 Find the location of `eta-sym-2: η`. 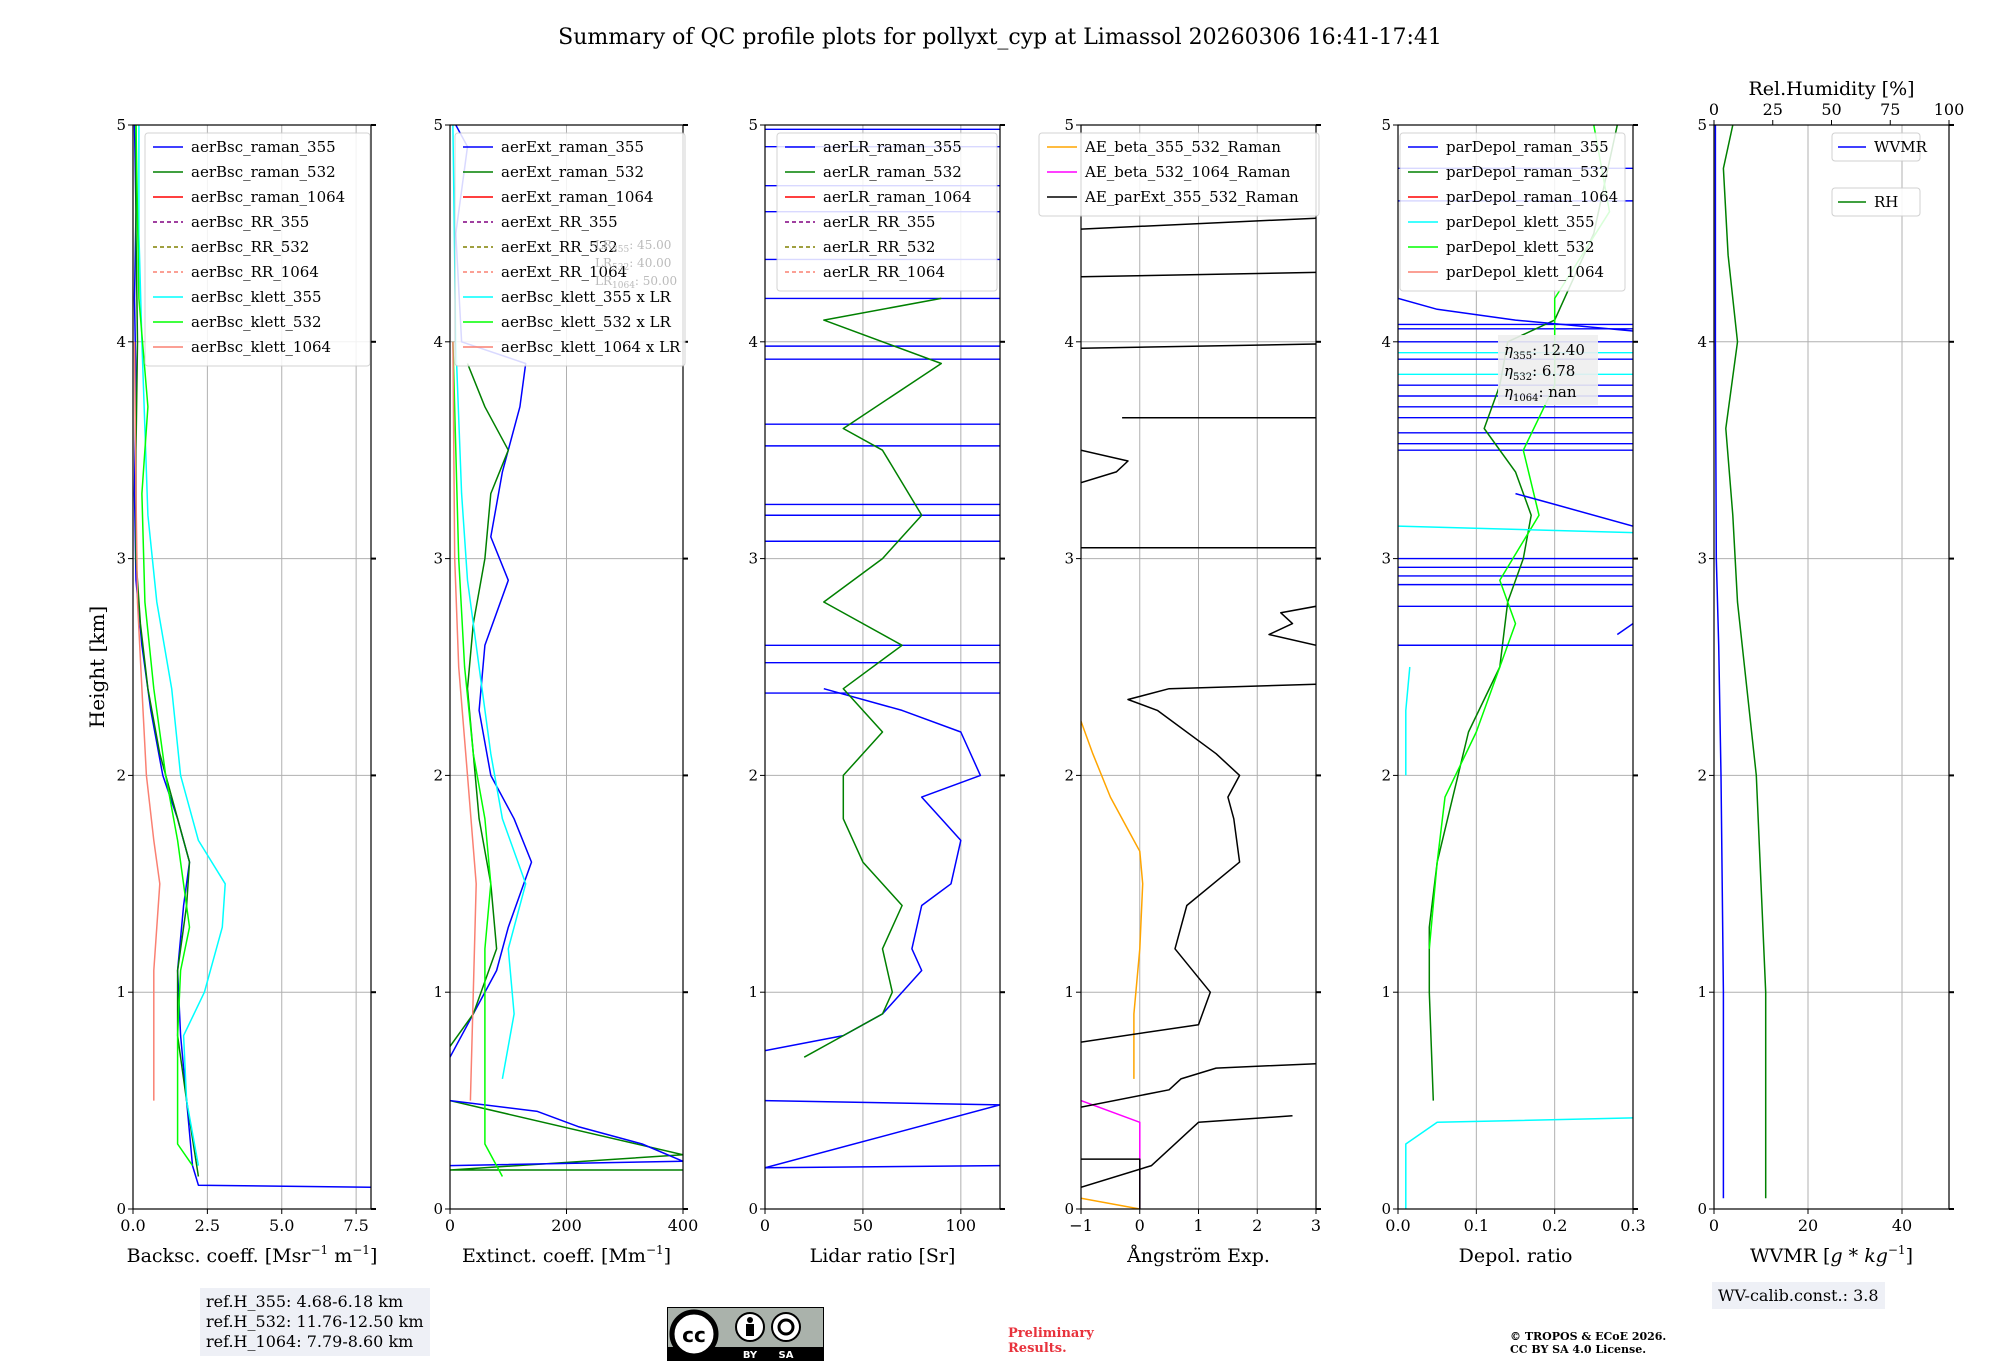

eta-sym-2: η is located at coordinates (1508, 392).